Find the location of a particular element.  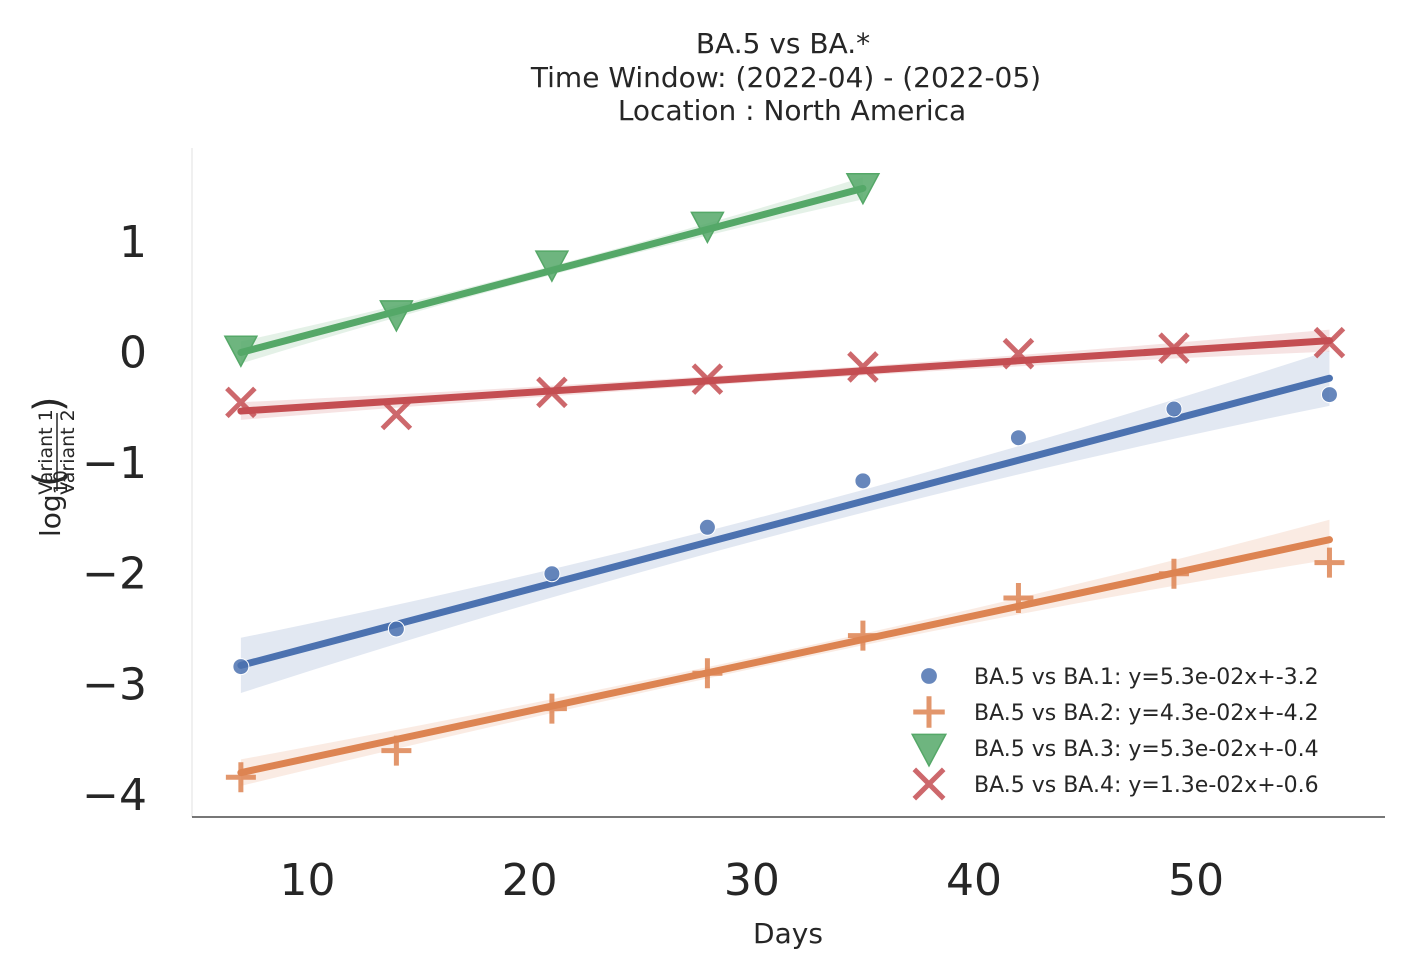

title-line-1: BA.5 vs BA.* is located at coordinates (783, 43).